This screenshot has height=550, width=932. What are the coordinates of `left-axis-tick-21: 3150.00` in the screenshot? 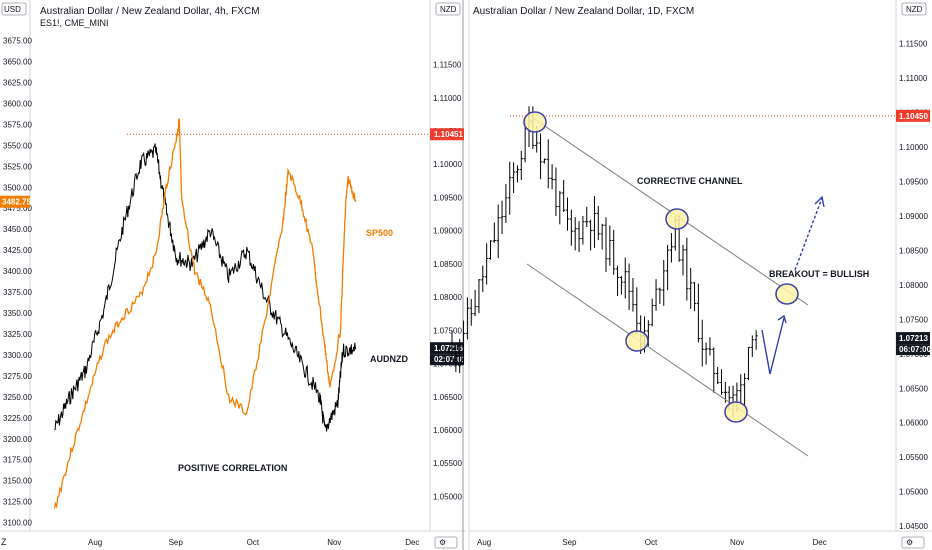 It's located at (17, 481).